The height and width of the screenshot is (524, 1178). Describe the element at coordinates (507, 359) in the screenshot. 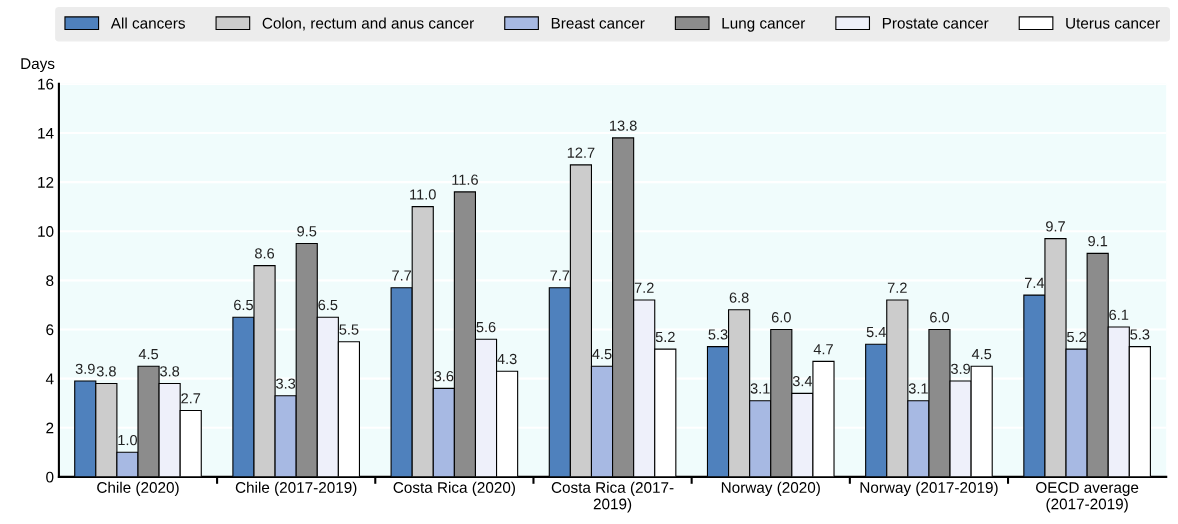

I see `data-label: 4.3` at that location.